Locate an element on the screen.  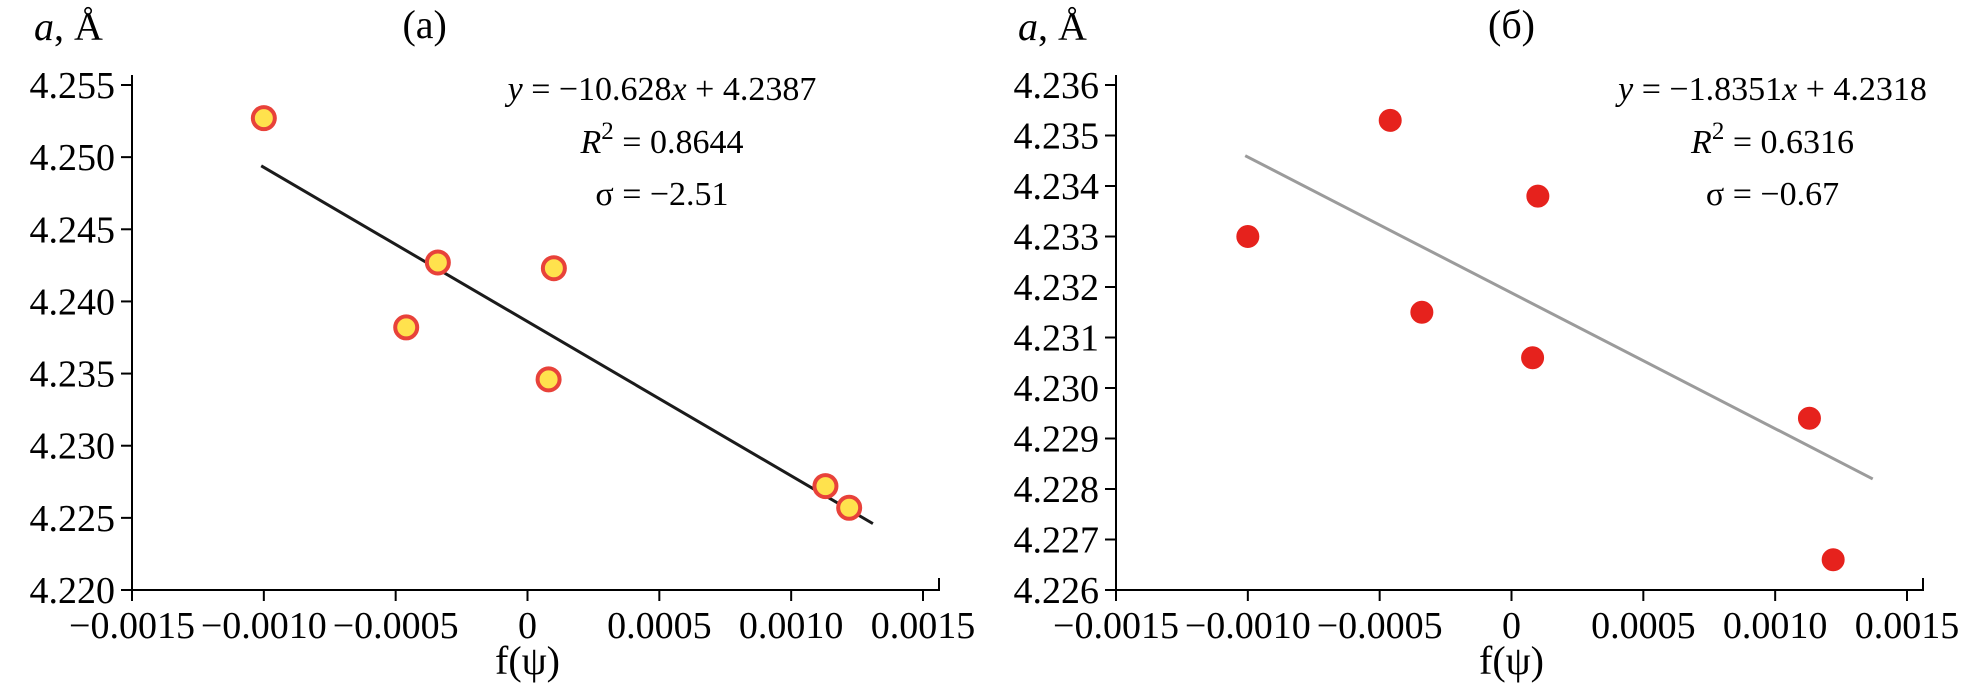
panel-title: (a) is located at coordinates (424, 24).